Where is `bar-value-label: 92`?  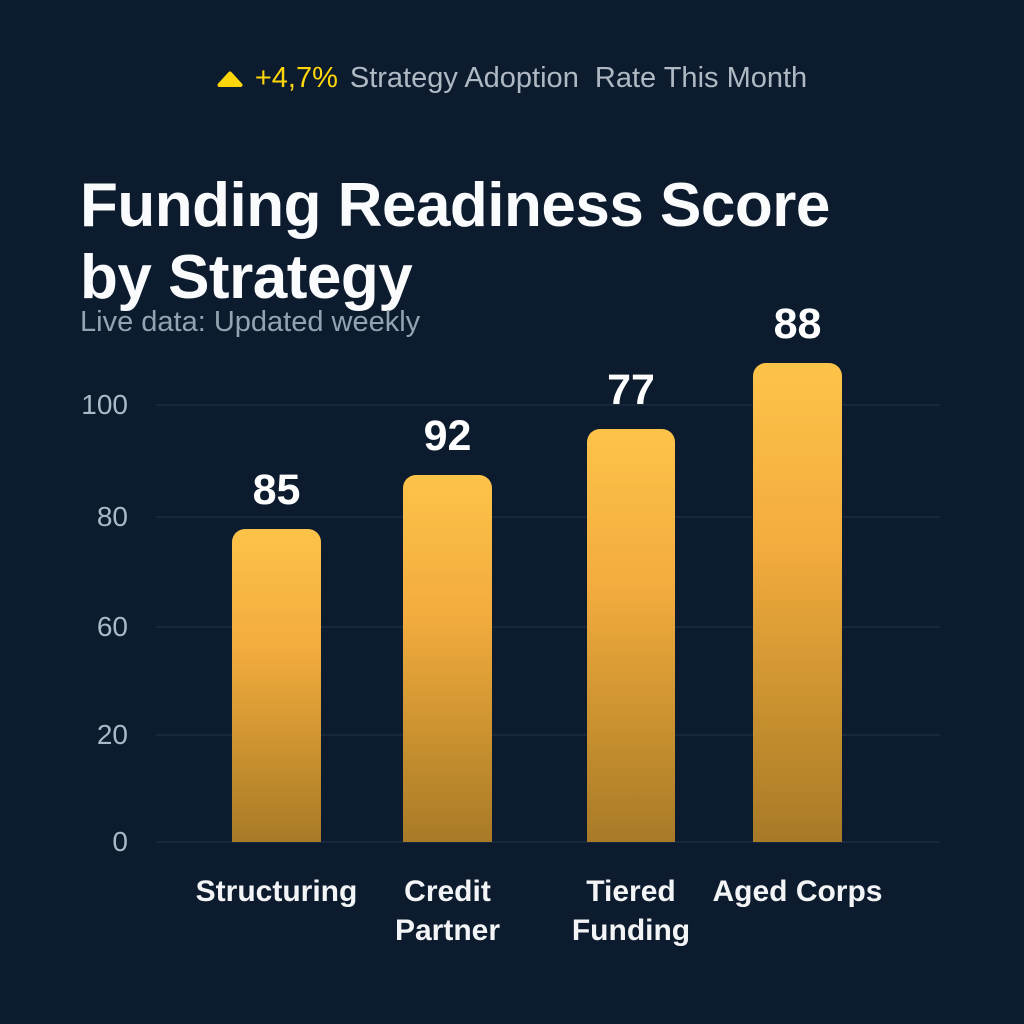 bar-value-label: 92 is located at coordinates (447, 436).